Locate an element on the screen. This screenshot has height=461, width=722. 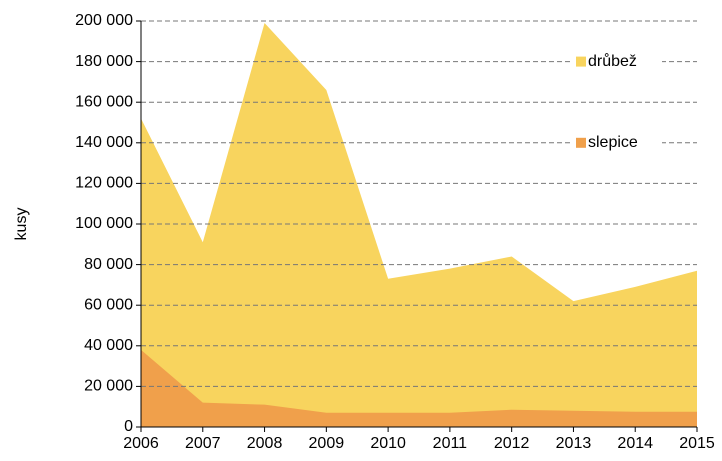
y-axis-label: kusy is located at coordinates (21, 224).